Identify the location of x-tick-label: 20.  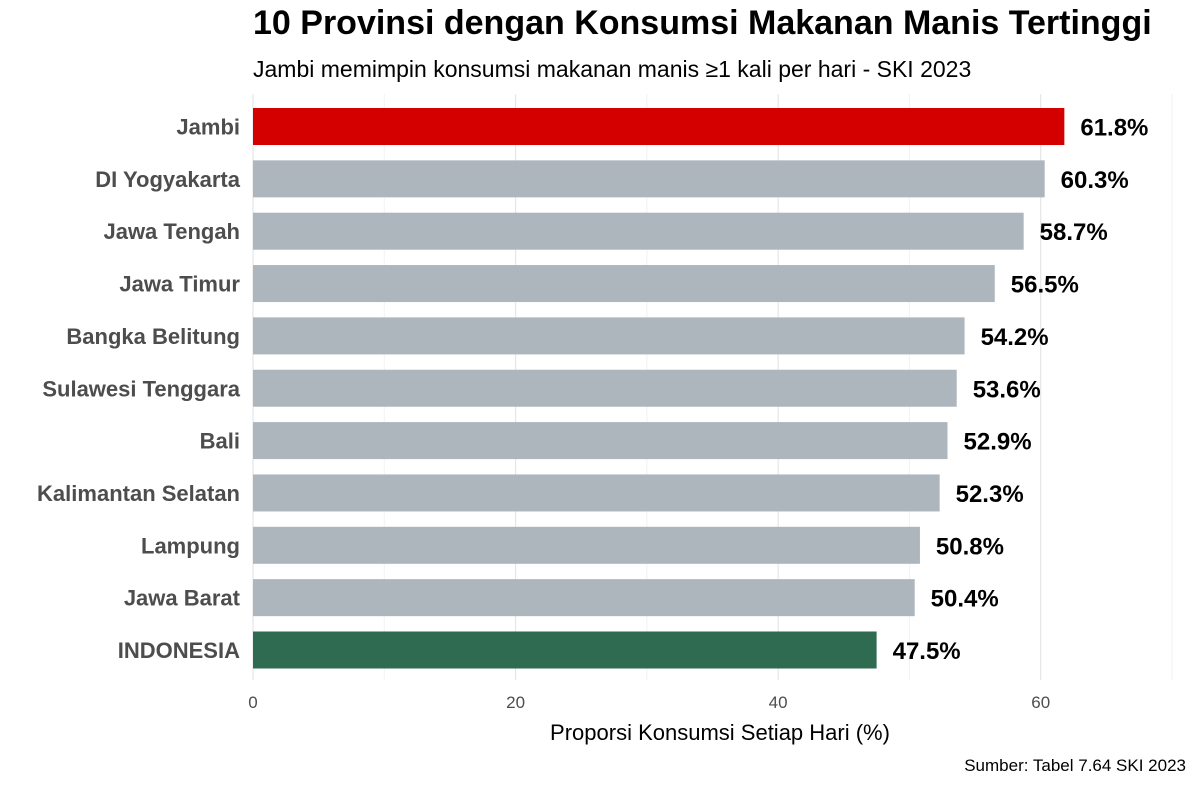
(515, 702).